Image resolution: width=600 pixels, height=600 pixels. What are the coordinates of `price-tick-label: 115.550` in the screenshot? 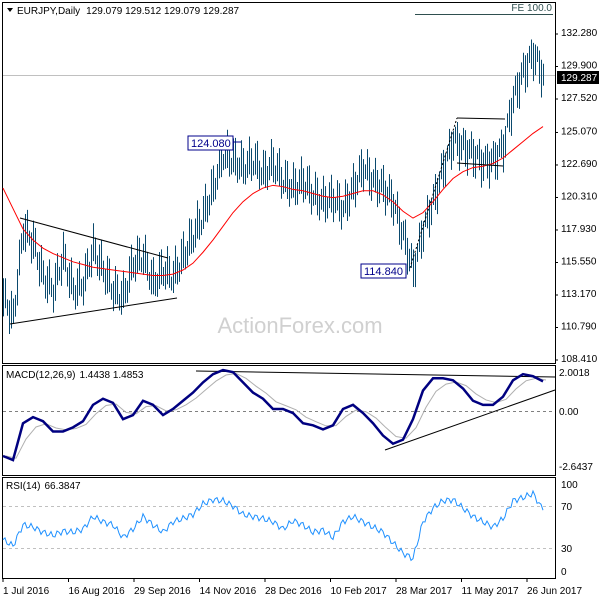 It's located at (579, 261).